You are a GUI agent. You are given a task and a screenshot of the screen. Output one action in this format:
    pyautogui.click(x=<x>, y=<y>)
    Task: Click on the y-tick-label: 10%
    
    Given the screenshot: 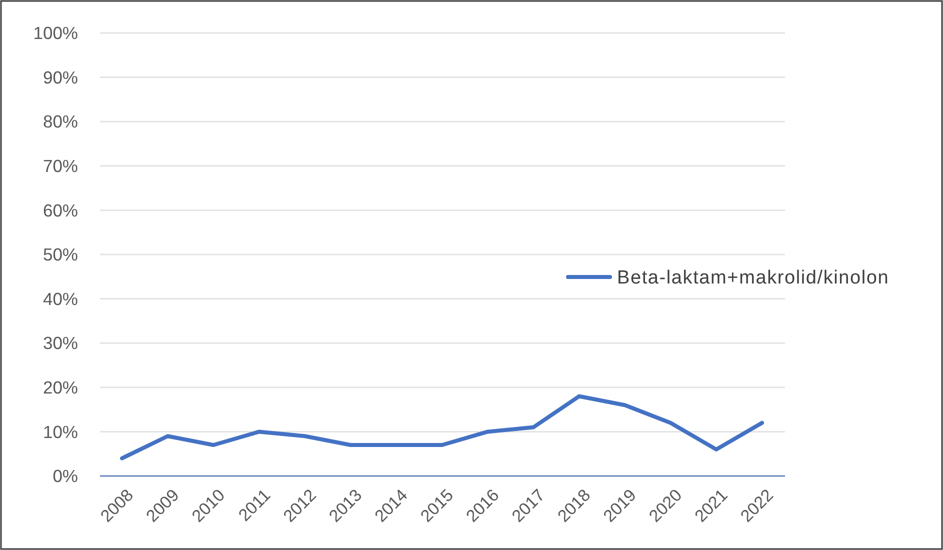 What is the action you would take?
    pyautogui.click(x=60, y=432)
    